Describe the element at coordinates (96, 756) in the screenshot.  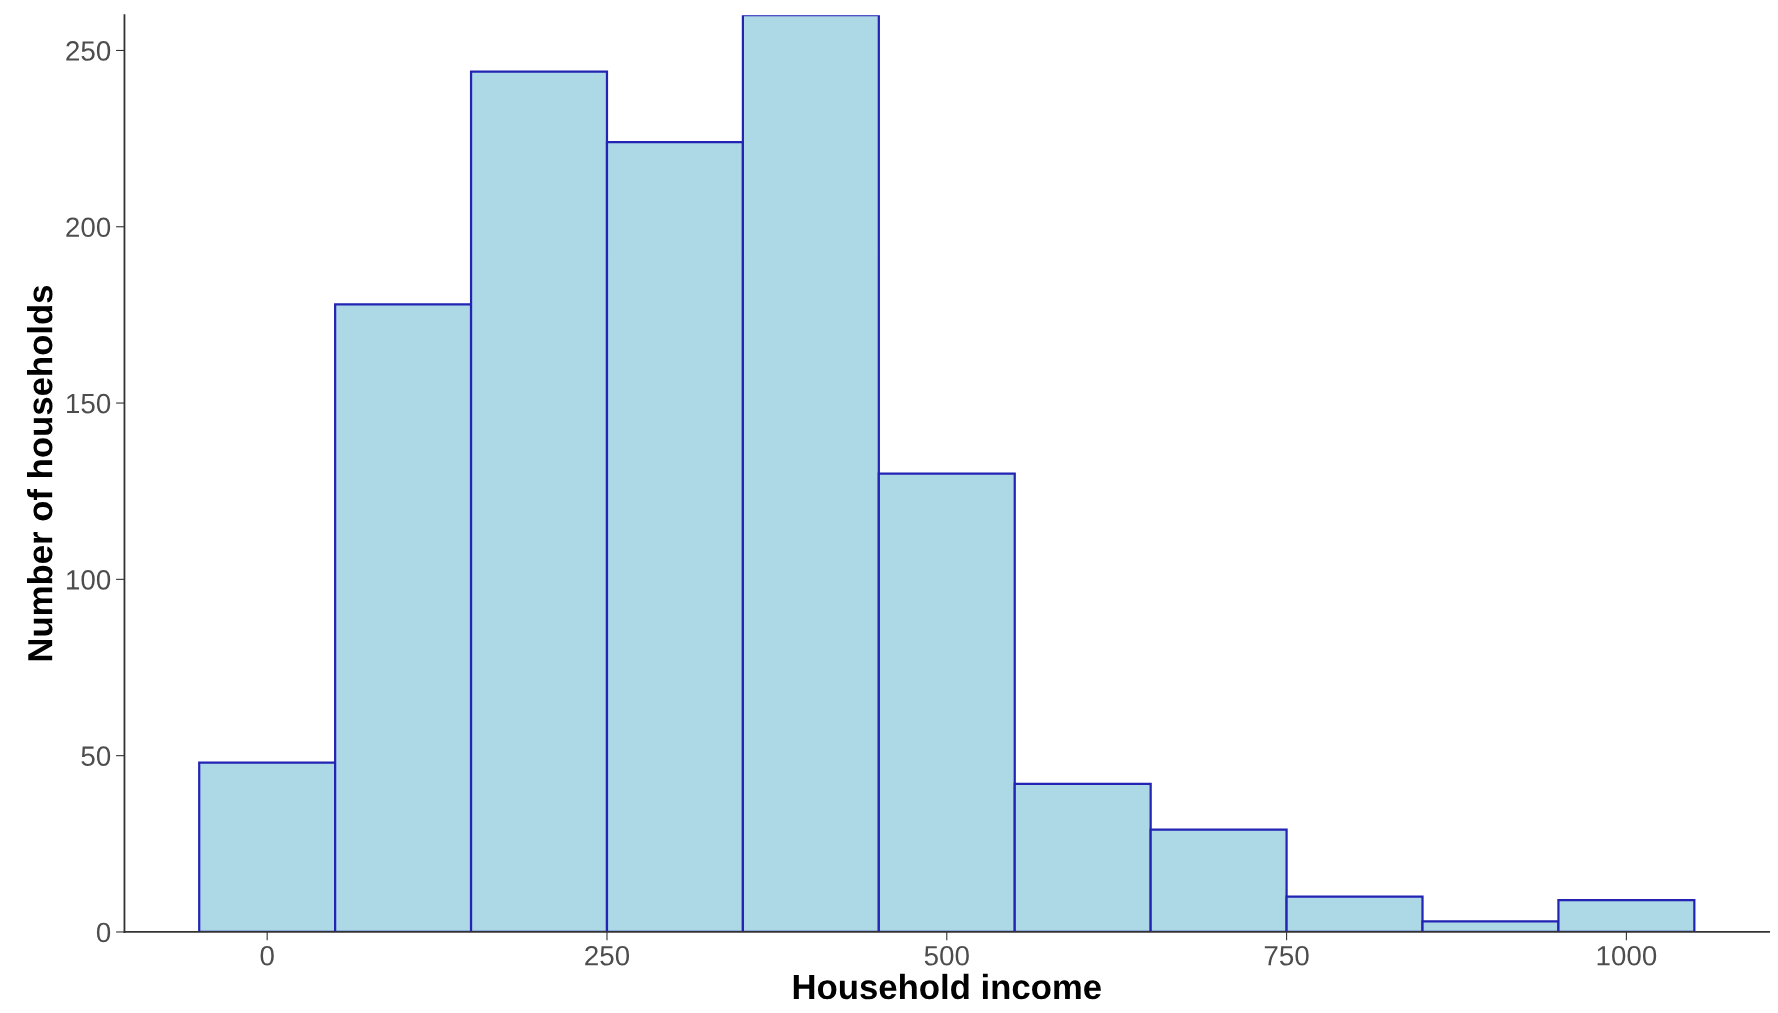
I see `y-tick-label: 50` at that location.